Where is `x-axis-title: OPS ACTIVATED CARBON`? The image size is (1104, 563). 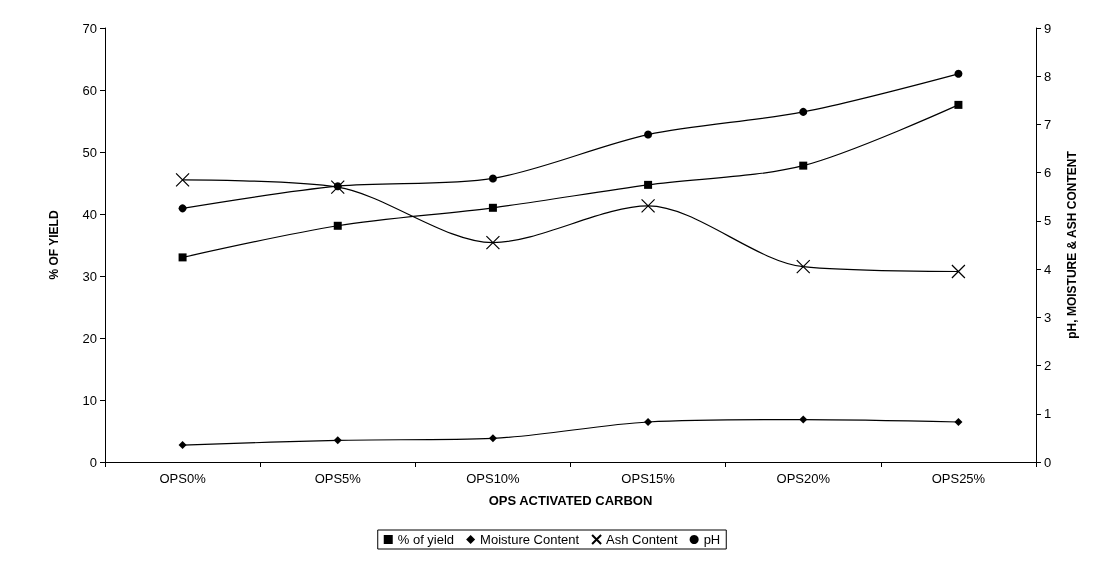
x-axis-title: OPS ACTIVATED CARBON is located at coordinates (570, 500).